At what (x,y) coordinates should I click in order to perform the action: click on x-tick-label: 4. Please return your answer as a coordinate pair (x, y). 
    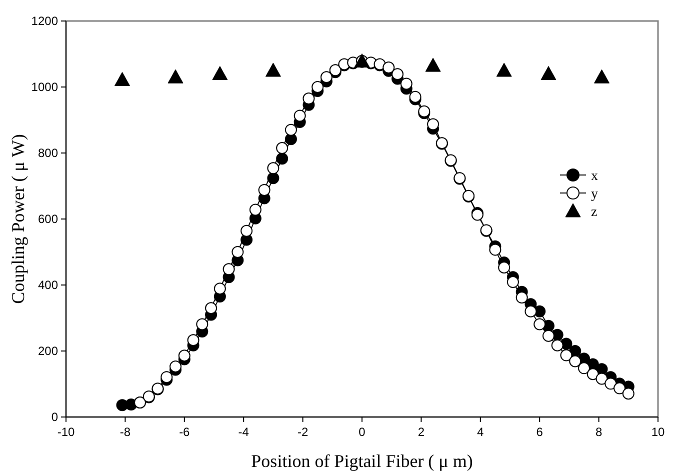
    Looking at the image, I should click on (480, 432).